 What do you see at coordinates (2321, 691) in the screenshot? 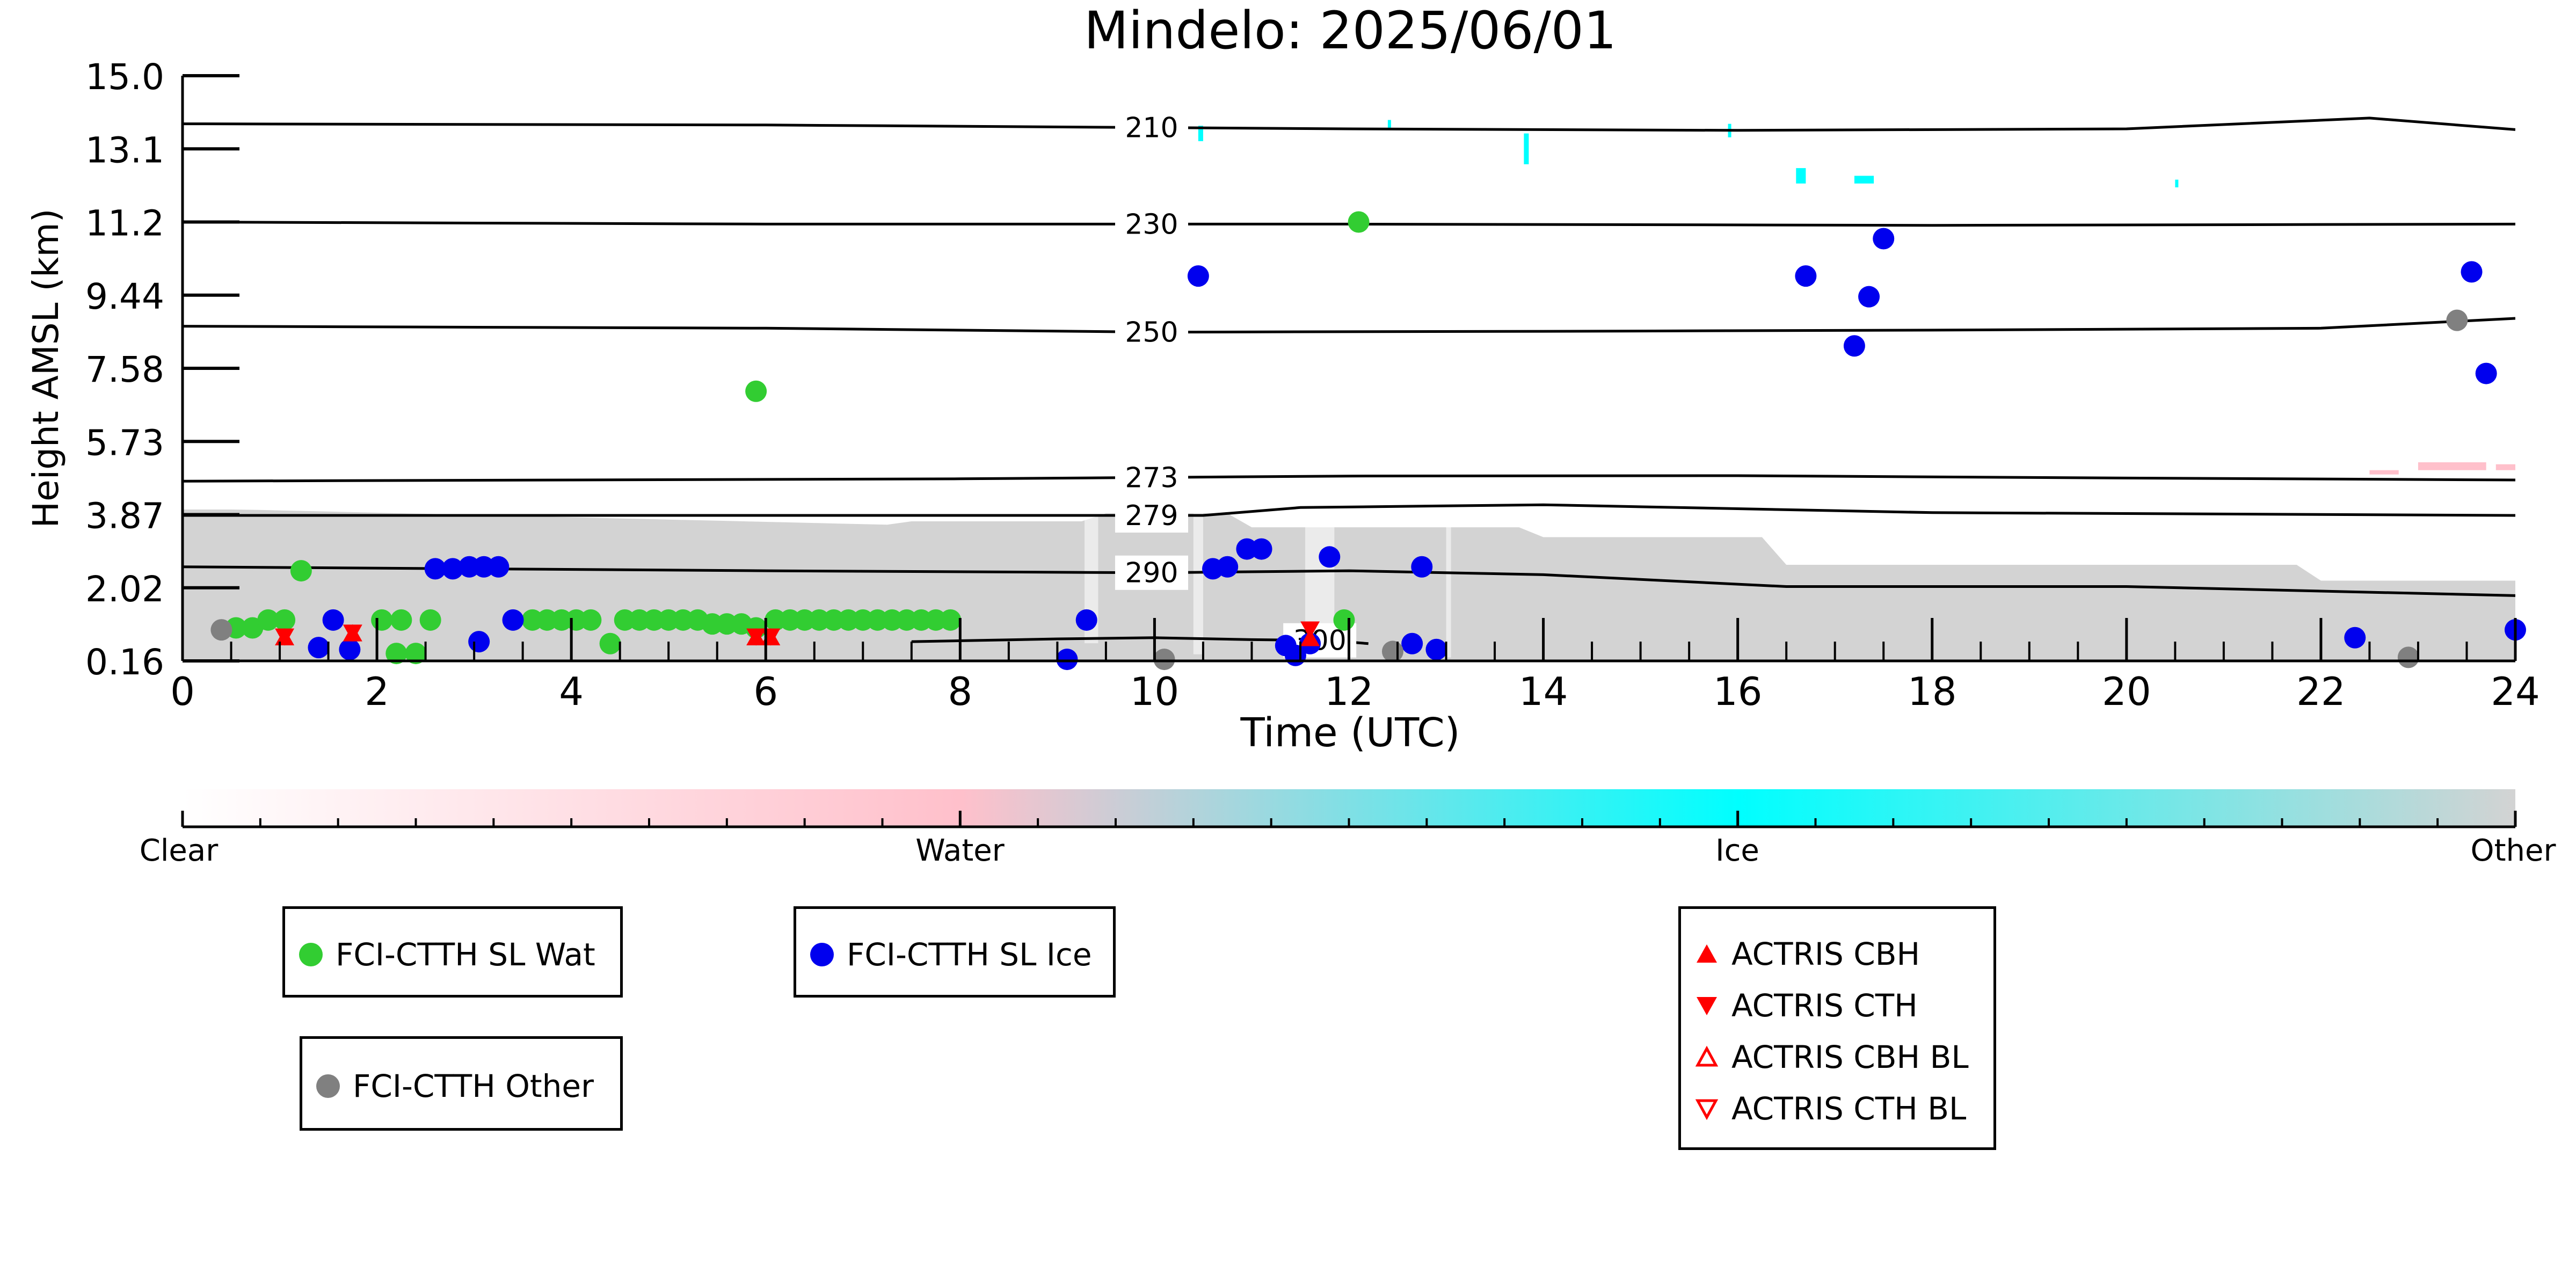
I see `x-tick-label: 22` at bounding box center [2321, 691].